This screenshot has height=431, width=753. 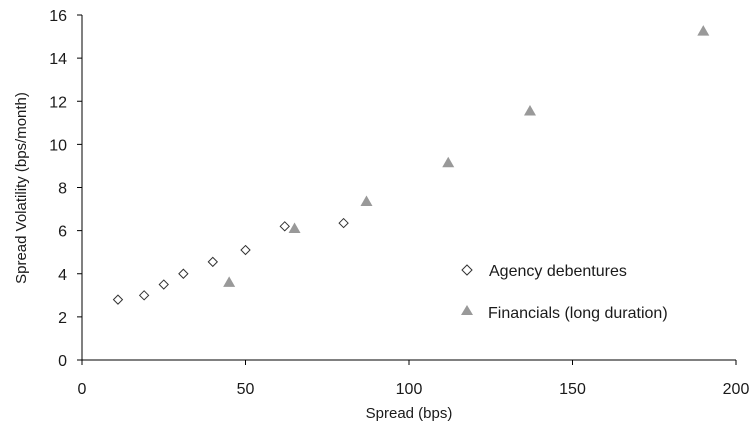 What do you see at coordinates (414, 379) in the screenshot?
I see `x-ticks: 0 50 100 150 200` at bounding box center [414, 379].